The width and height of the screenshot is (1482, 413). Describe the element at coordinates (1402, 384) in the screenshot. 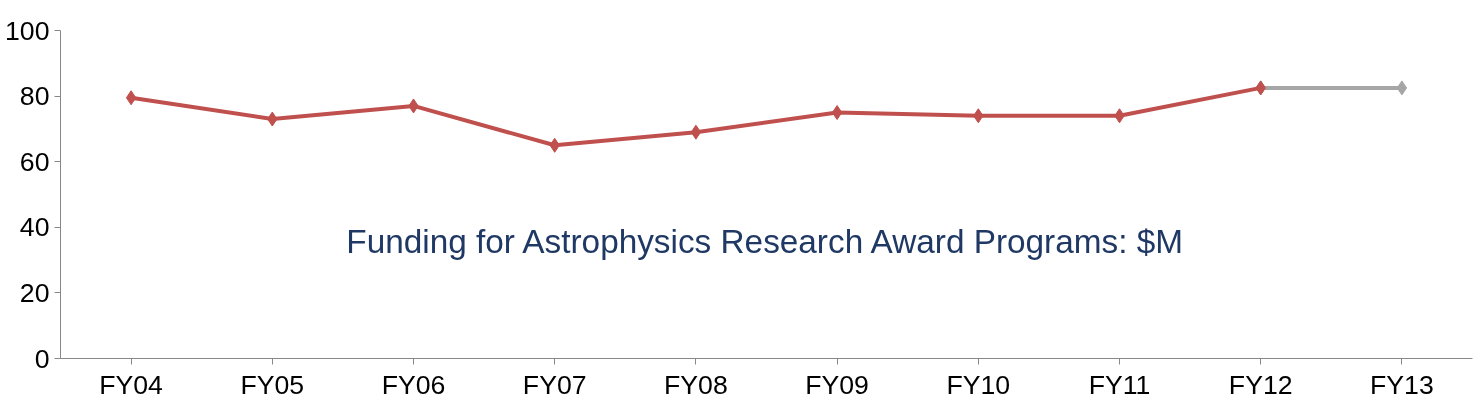

I see `x-tick-label: FY13` at that location.